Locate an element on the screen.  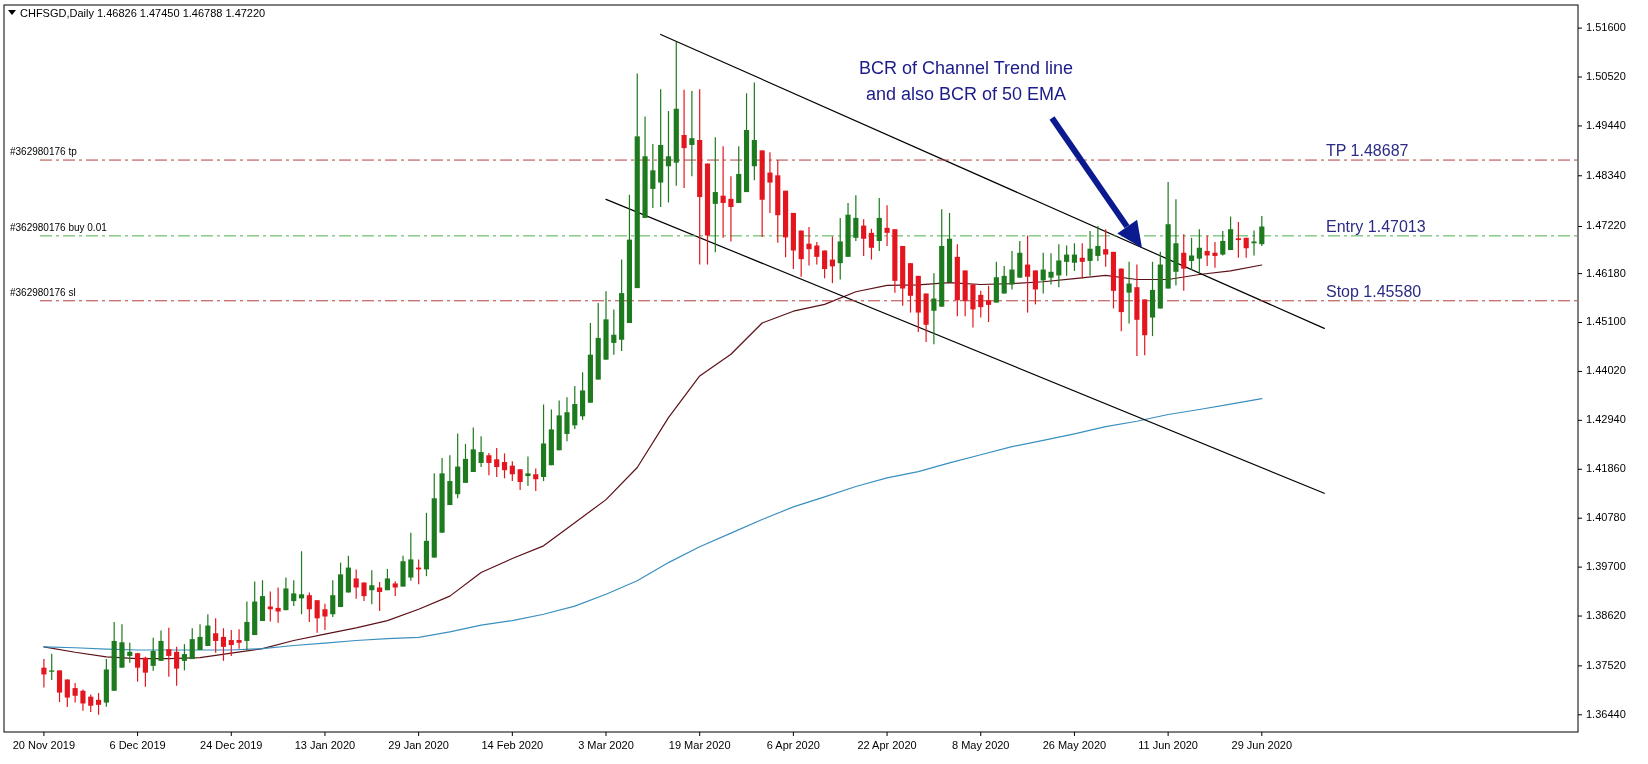
y-tick-label: 1.46180 is located at coordinates (1606, 272).